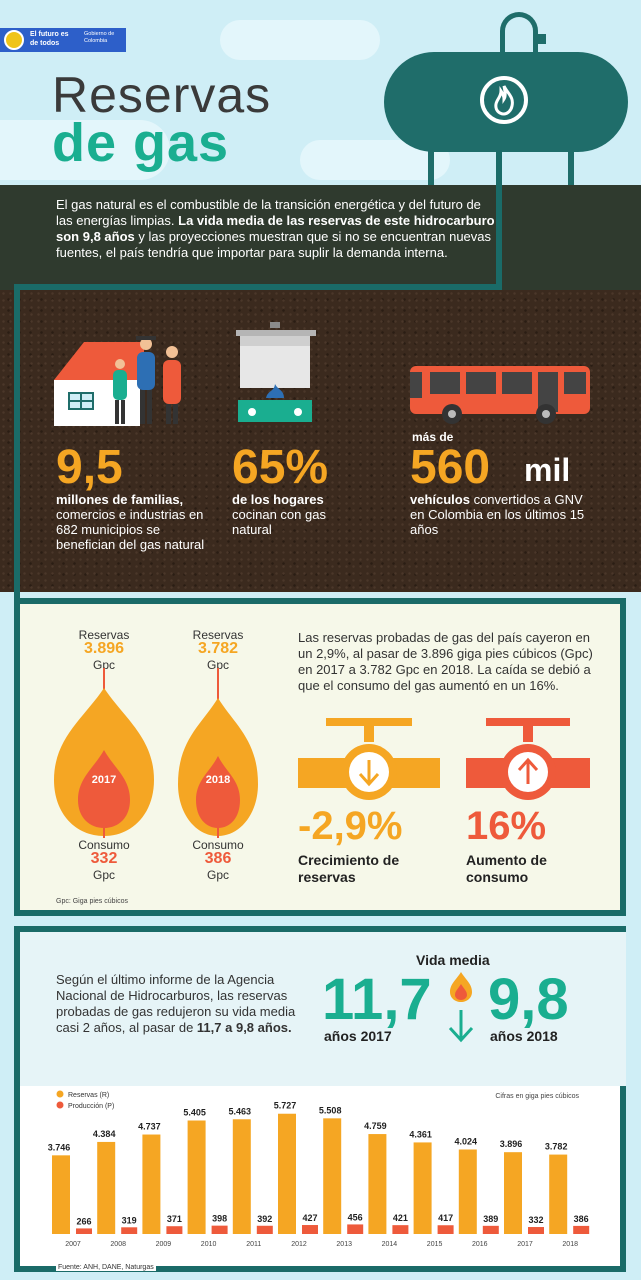 Image resolution: width=641 pixels, height=1280 pixels. Describe the element at coordinates (433, 437) in the screenshot. I see `stat-vehicles-prefix: más de` at that location.